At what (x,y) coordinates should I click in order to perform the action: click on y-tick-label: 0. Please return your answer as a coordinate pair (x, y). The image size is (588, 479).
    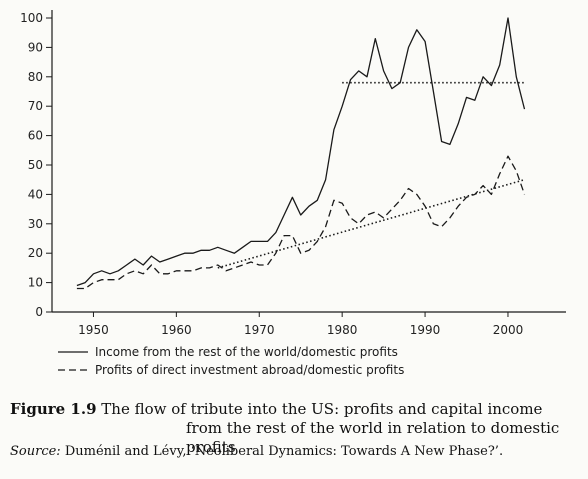
    Looking at the image, I should click on (39, 312).